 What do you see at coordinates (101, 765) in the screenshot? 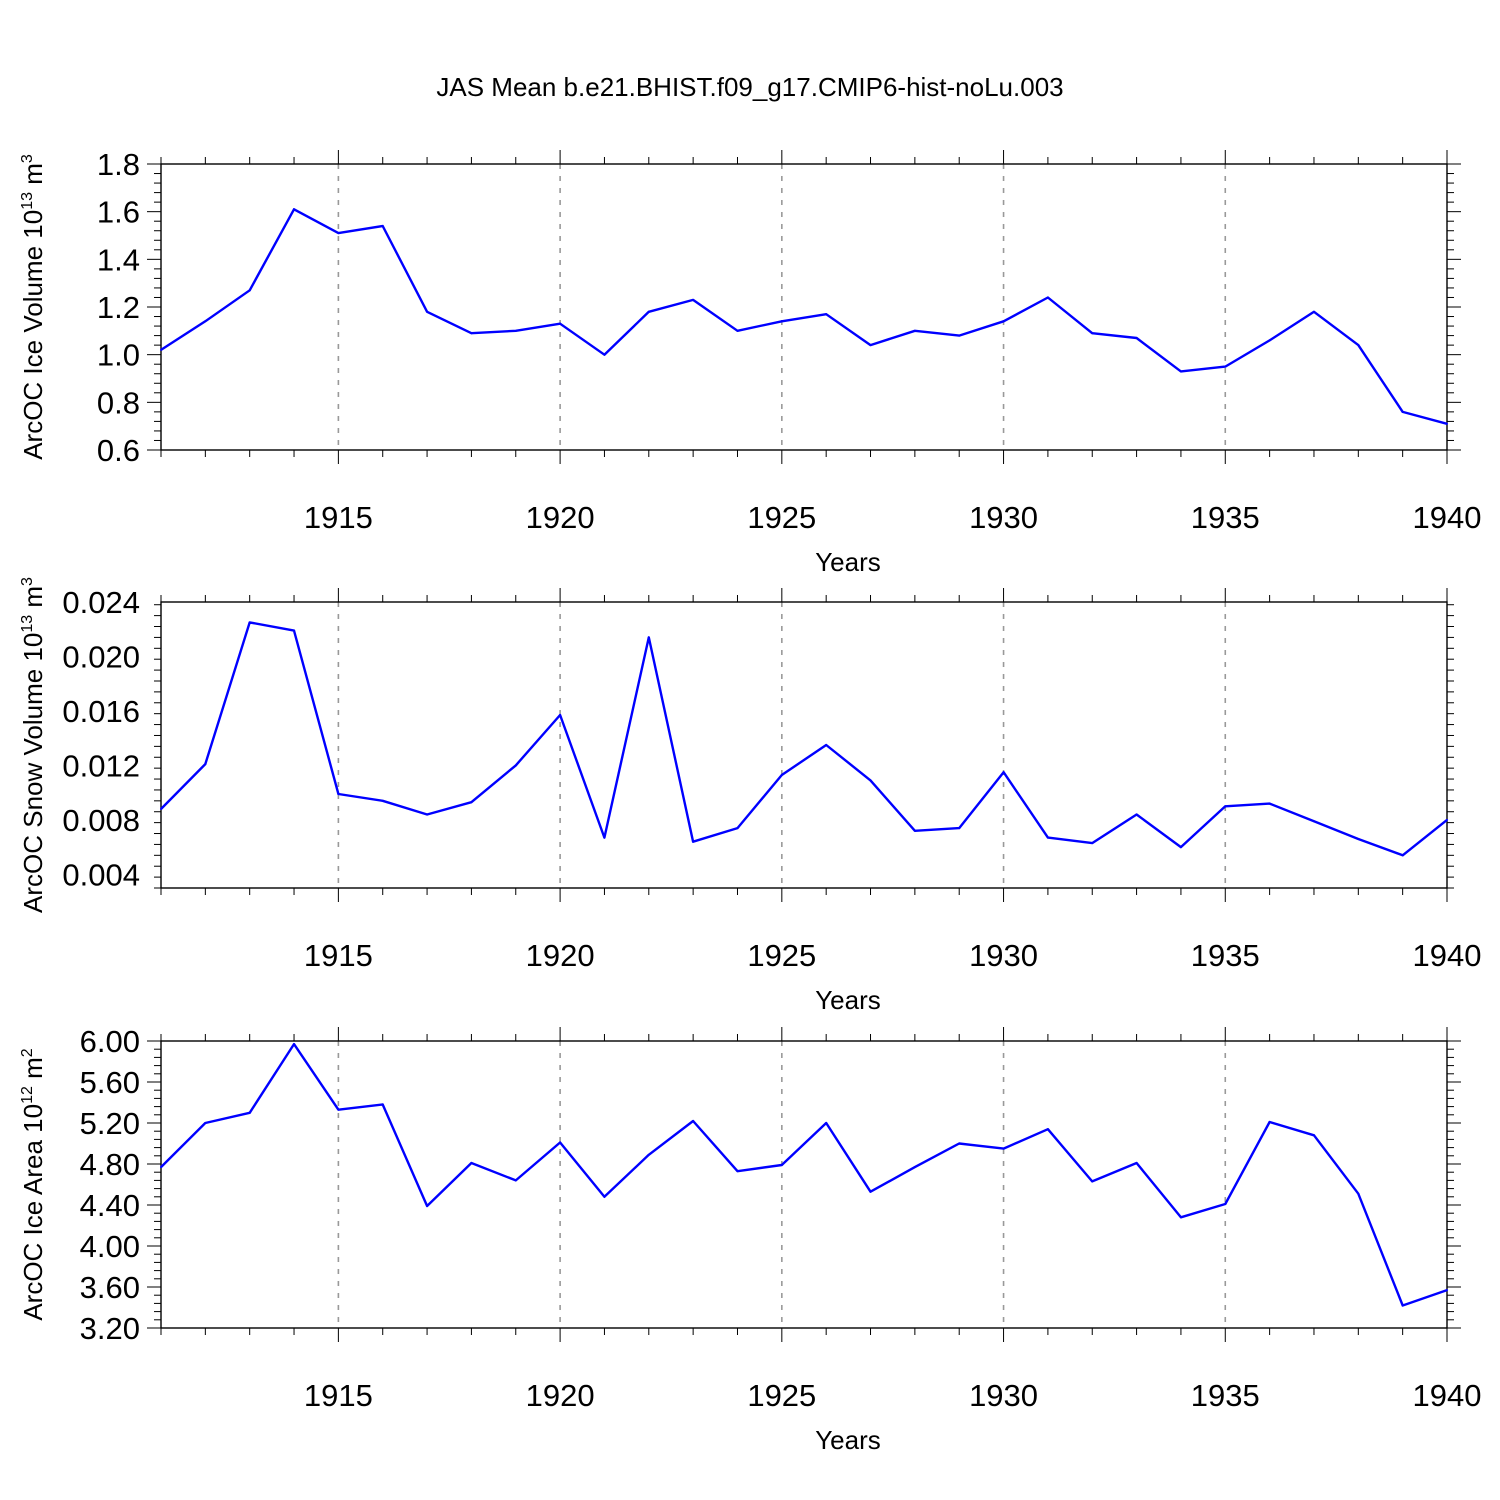
I see `y-tick-label: 0.012` at bounding box center [101, 765].